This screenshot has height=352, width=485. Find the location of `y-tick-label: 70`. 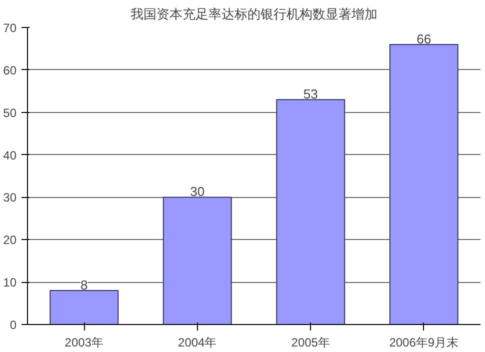

y-tick-label: 70 is located at coordinates (10, 28).